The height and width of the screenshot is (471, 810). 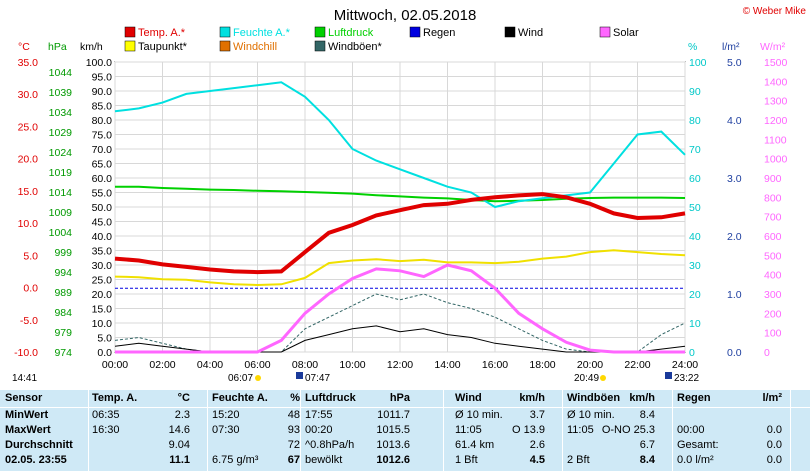 I want to click on axis-unit-label: l/m², so click(x=731, y=47).